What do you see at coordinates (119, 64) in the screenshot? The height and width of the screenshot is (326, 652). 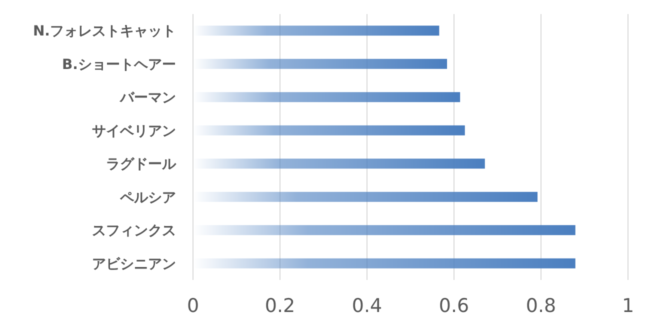 I see `y-tick-label: B.ショートヘアー` at bounding box center [119, 64].